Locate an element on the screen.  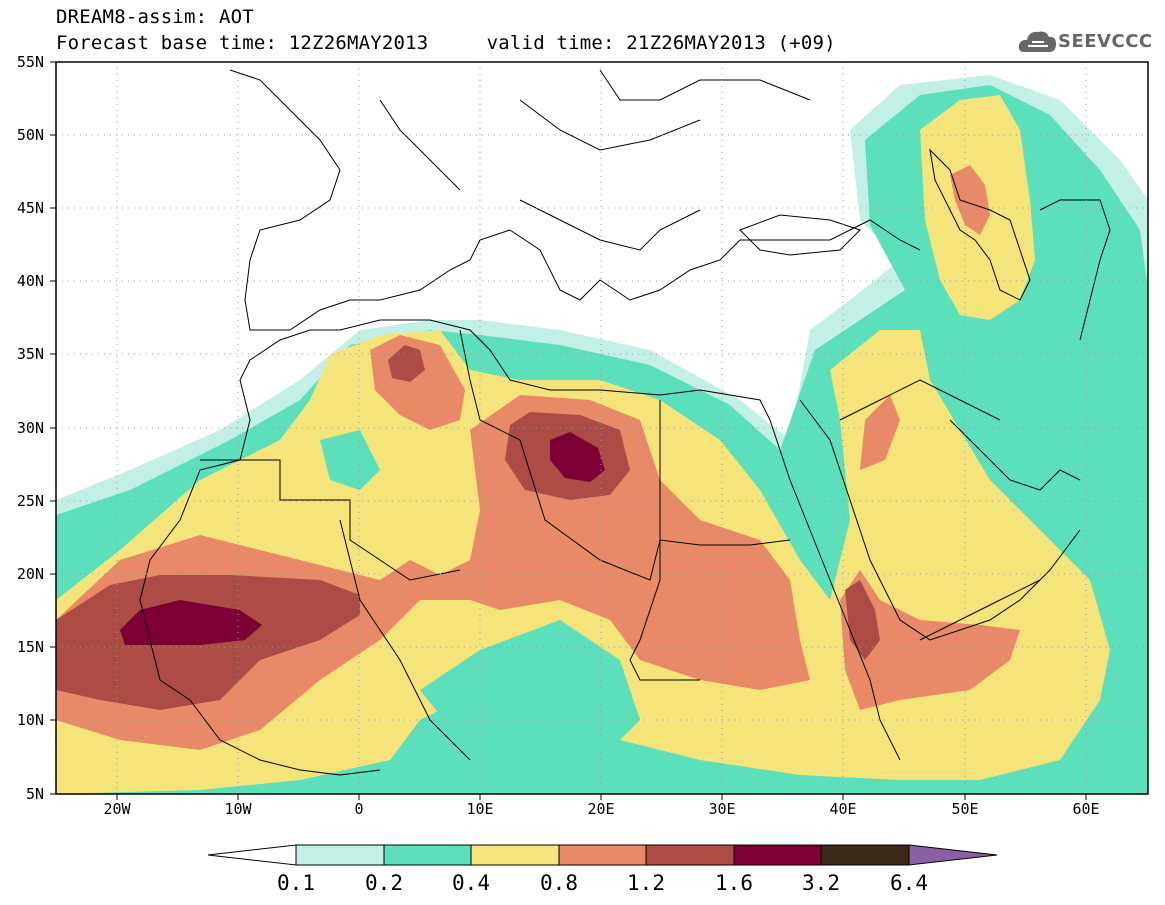
lat-label: 30N is located at coordinates (30, 428).